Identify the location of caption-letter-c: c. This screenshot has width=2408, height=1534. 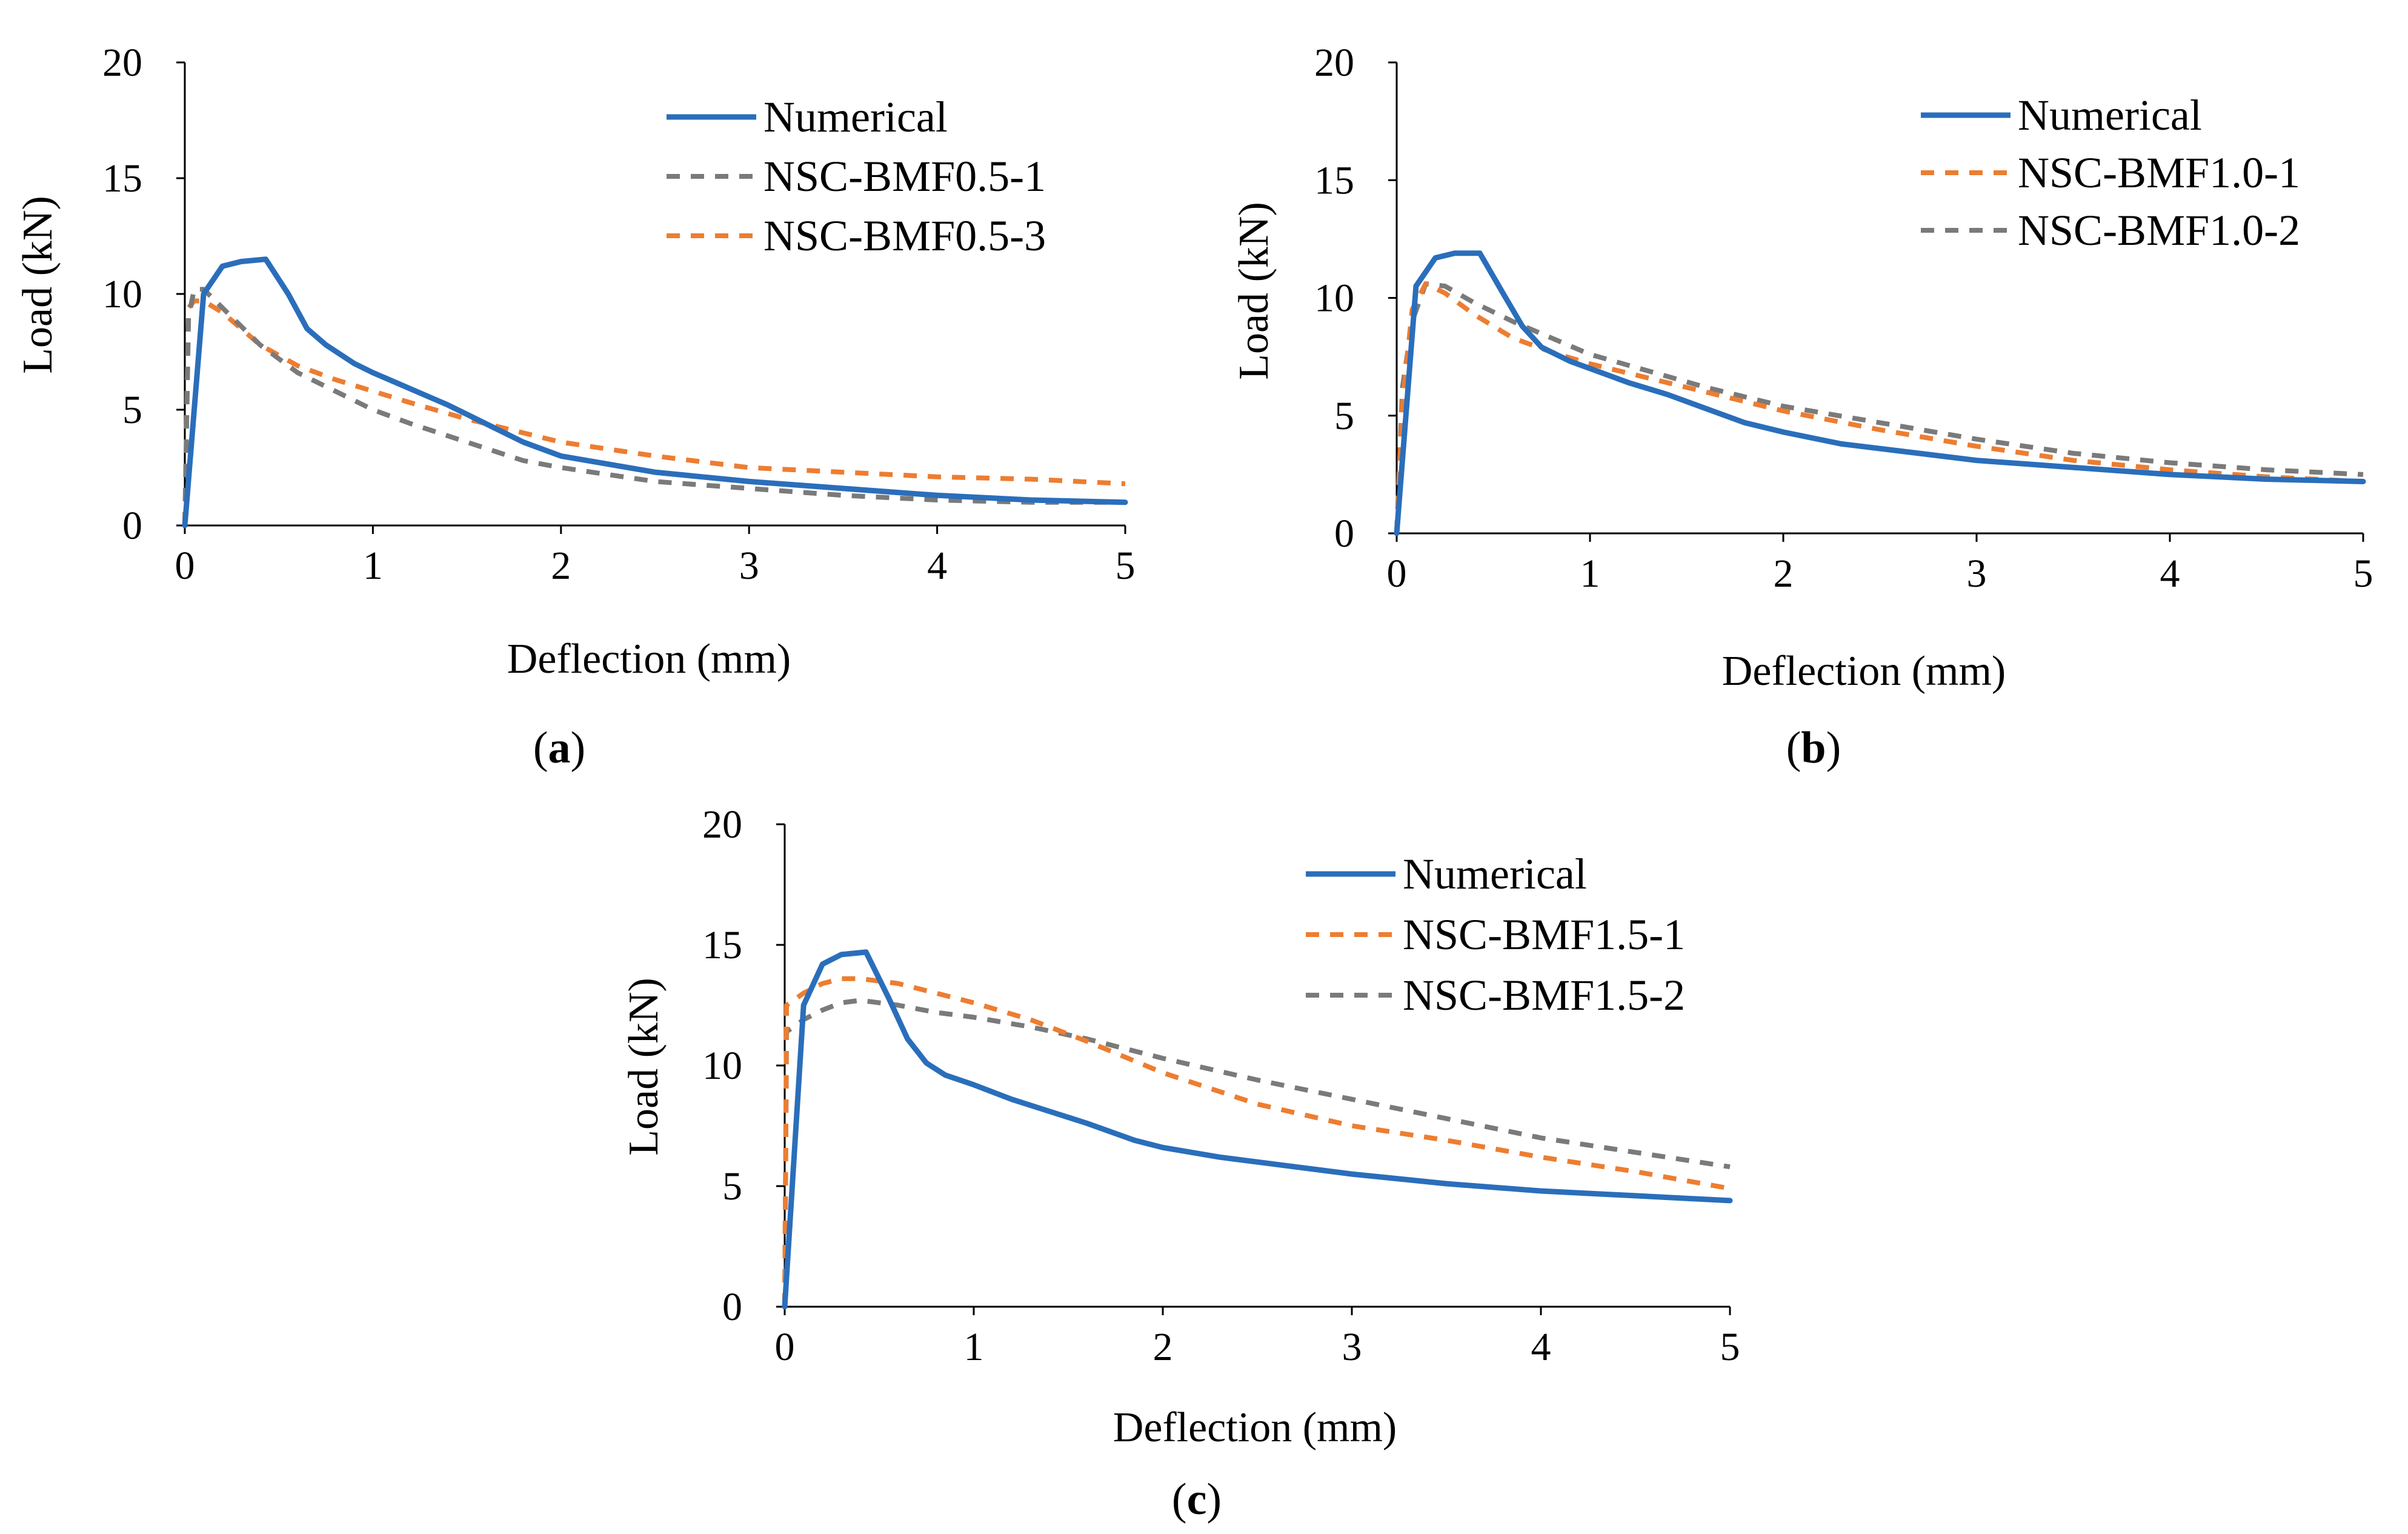
(1197, 1499).